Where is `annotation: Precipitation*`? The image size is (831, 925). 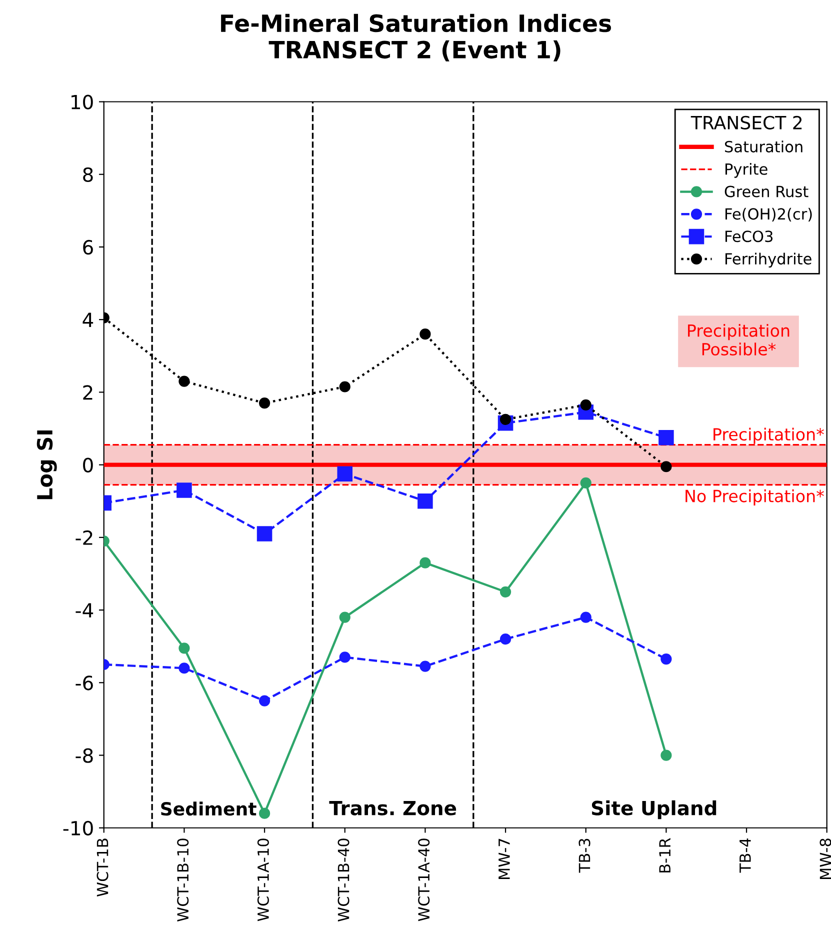 annotation: Precipitation* is located at coordinates (769, 436).